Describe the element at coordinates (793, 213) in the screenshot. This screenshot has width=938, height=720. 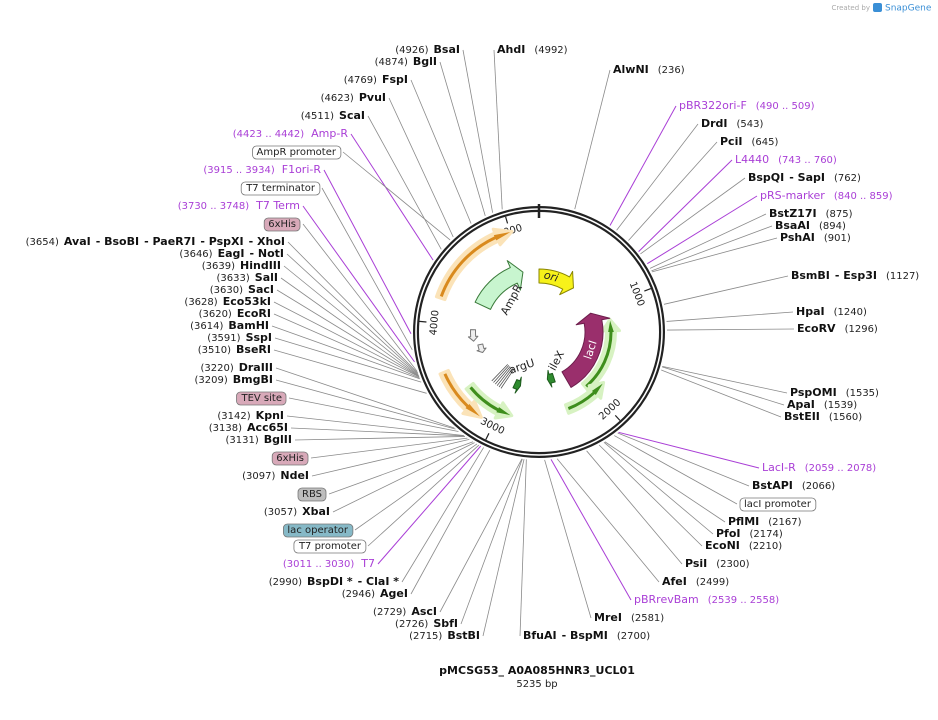
I see `enzyme-name: BstZ17I` at that location.